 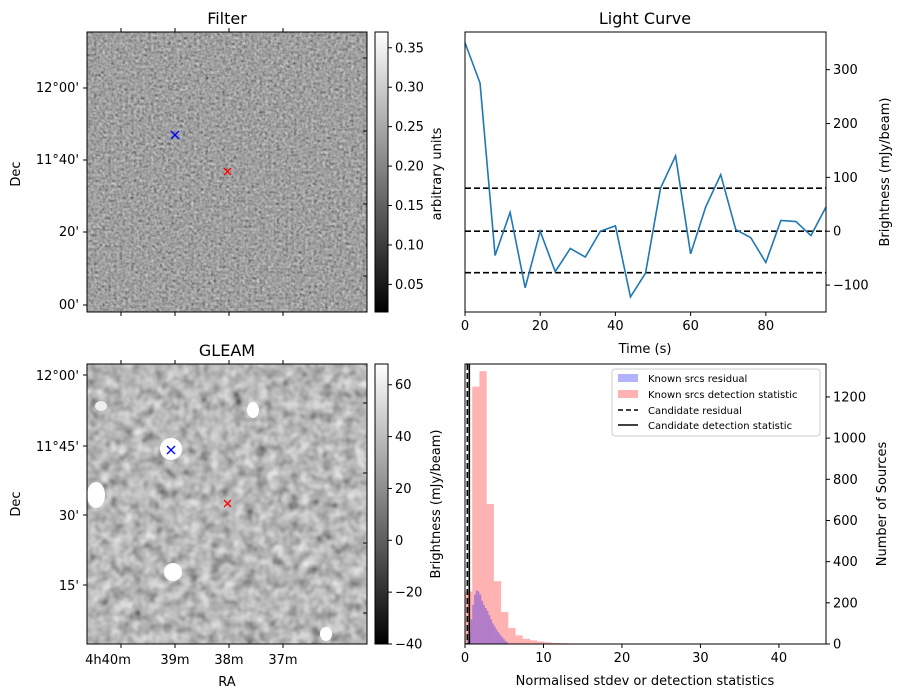 I want to click on lightcurve-xtick-label: 40, so click(x=615, y=326).